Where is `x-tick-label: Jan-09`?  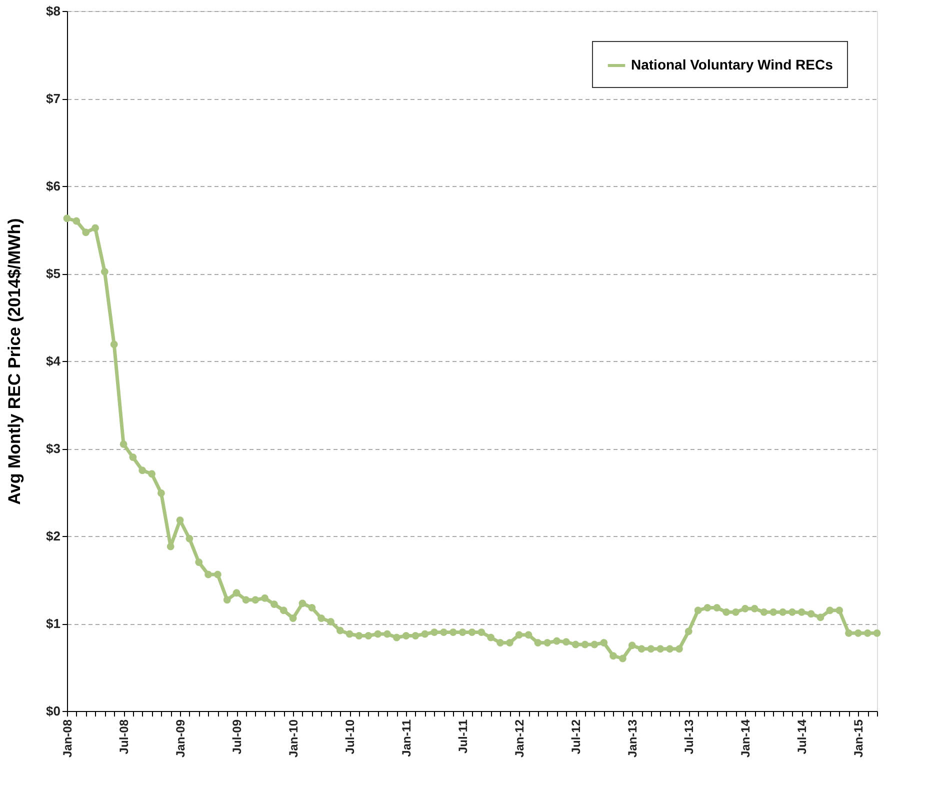 x-tick-label: Jan-09 is located at coordinates (181, 738).